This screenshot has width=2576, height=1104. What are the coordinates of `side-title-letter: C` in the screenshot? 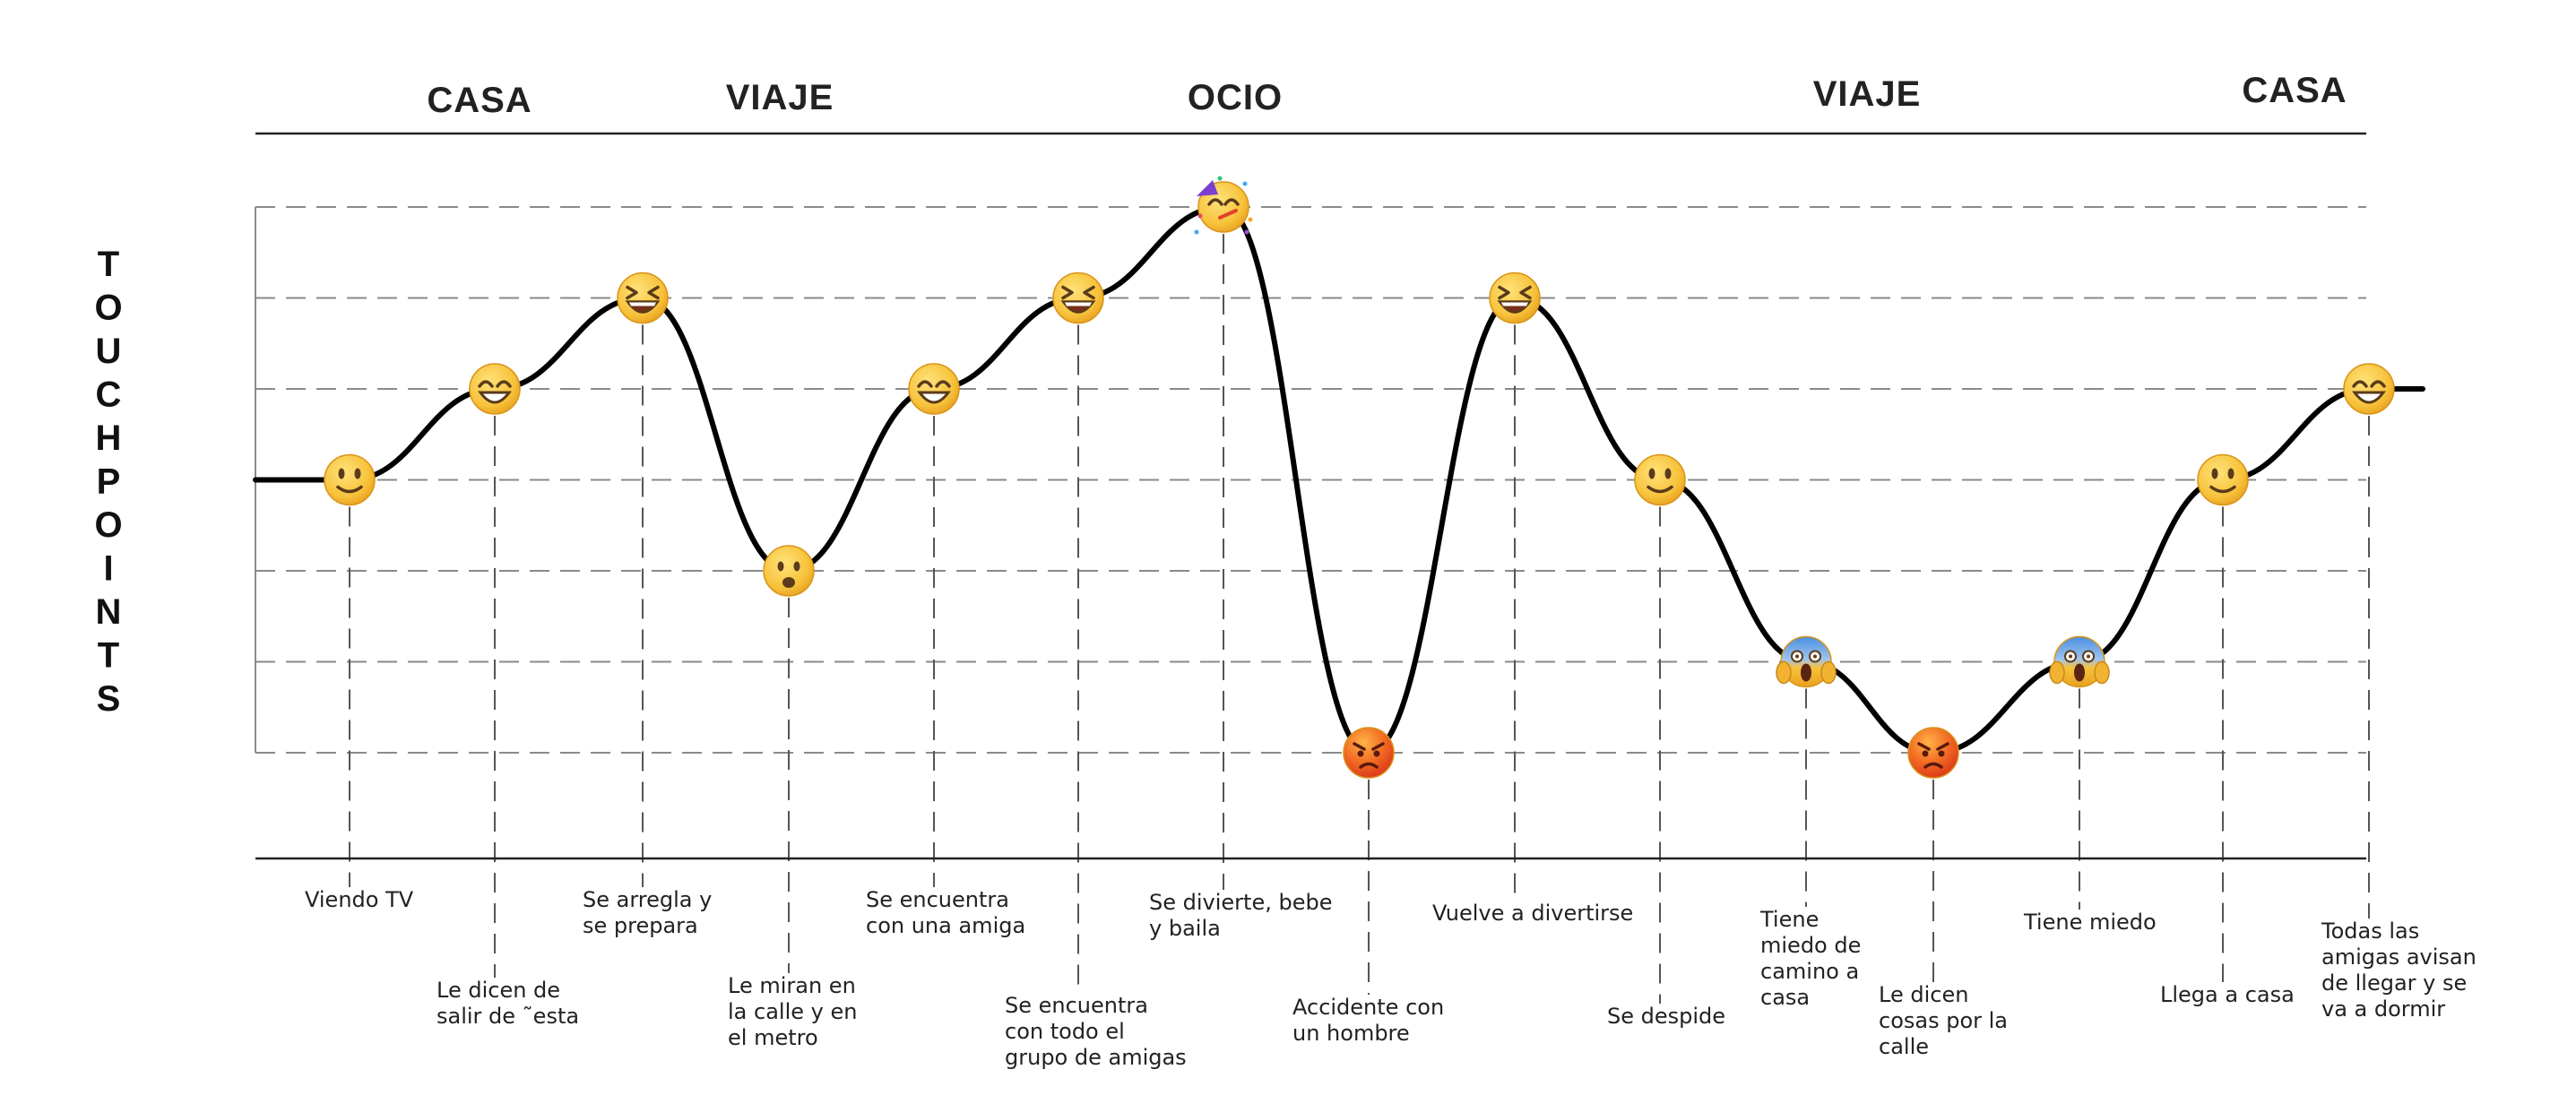 It's located at (109, 395).